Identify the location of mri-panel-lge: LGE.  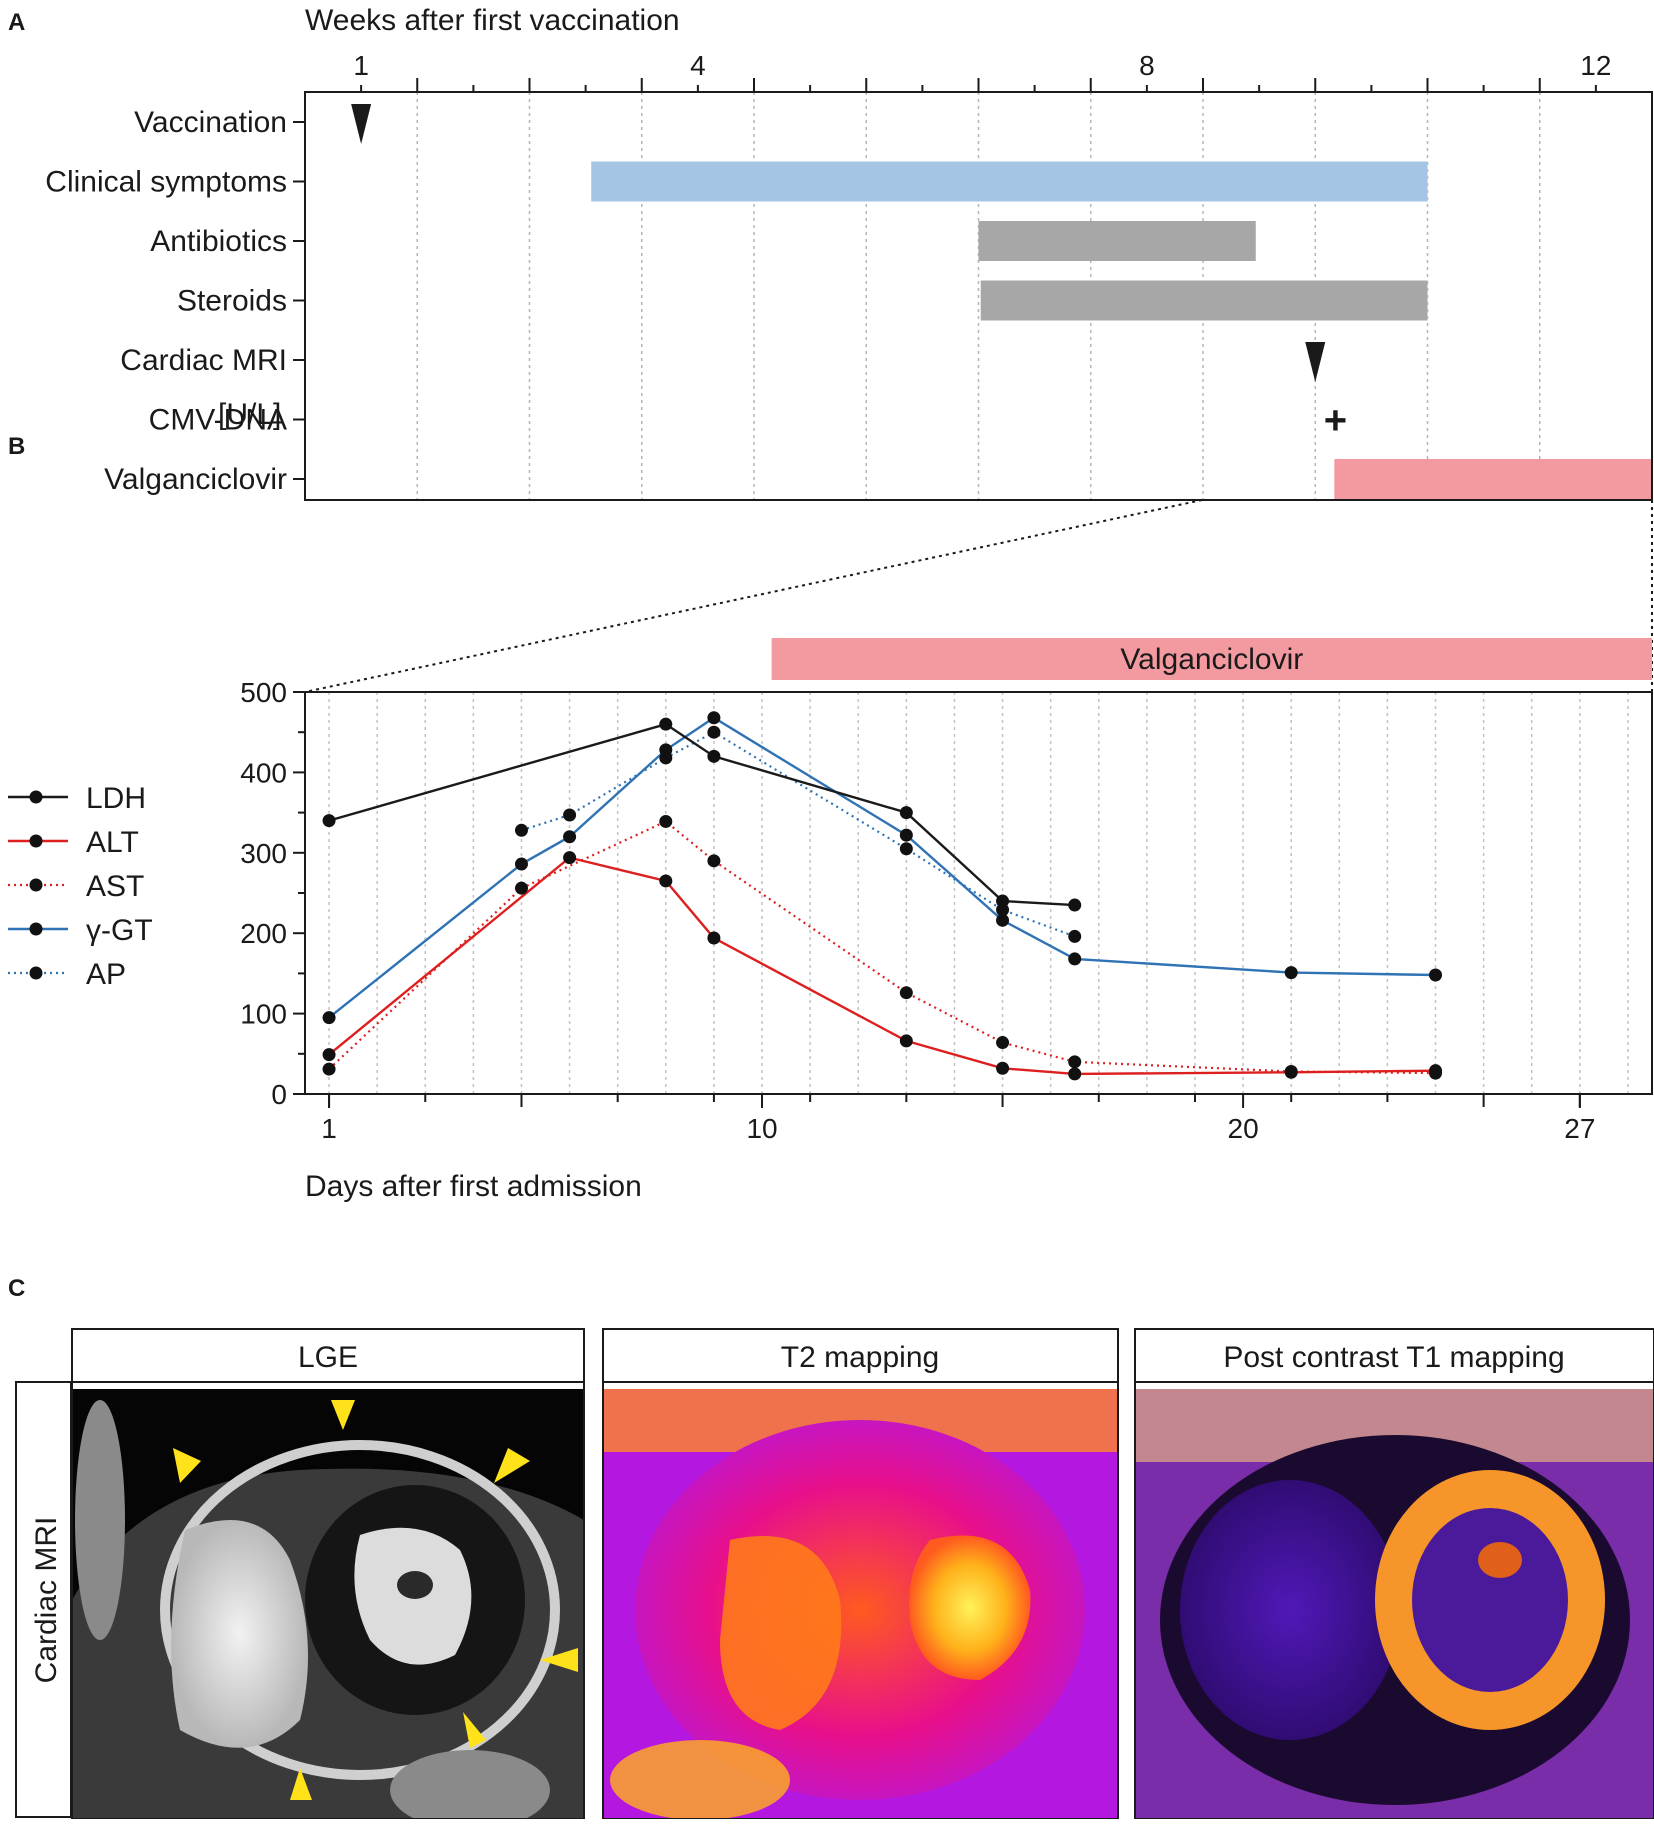
(328, 1574).